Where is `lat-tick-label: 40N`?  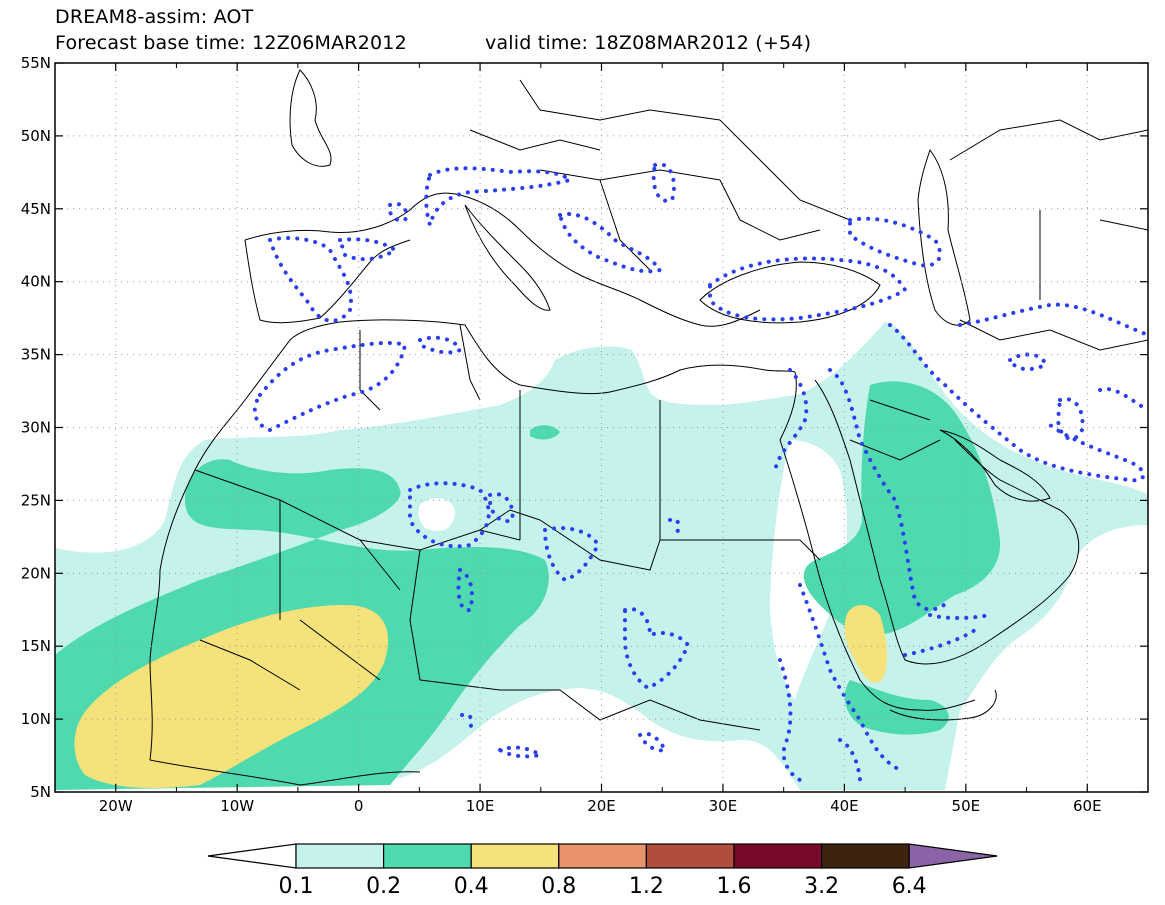 lat-tick-label: 40N is located at coordinates (36, 282).